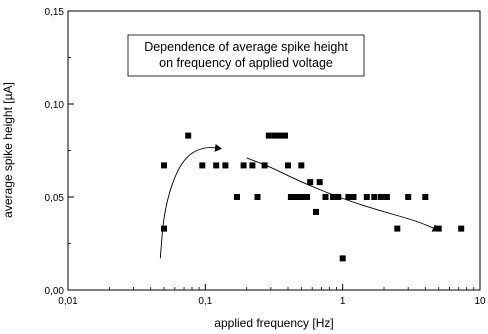  I want to click on y-tick-label: 0,10, so click(55, 105).